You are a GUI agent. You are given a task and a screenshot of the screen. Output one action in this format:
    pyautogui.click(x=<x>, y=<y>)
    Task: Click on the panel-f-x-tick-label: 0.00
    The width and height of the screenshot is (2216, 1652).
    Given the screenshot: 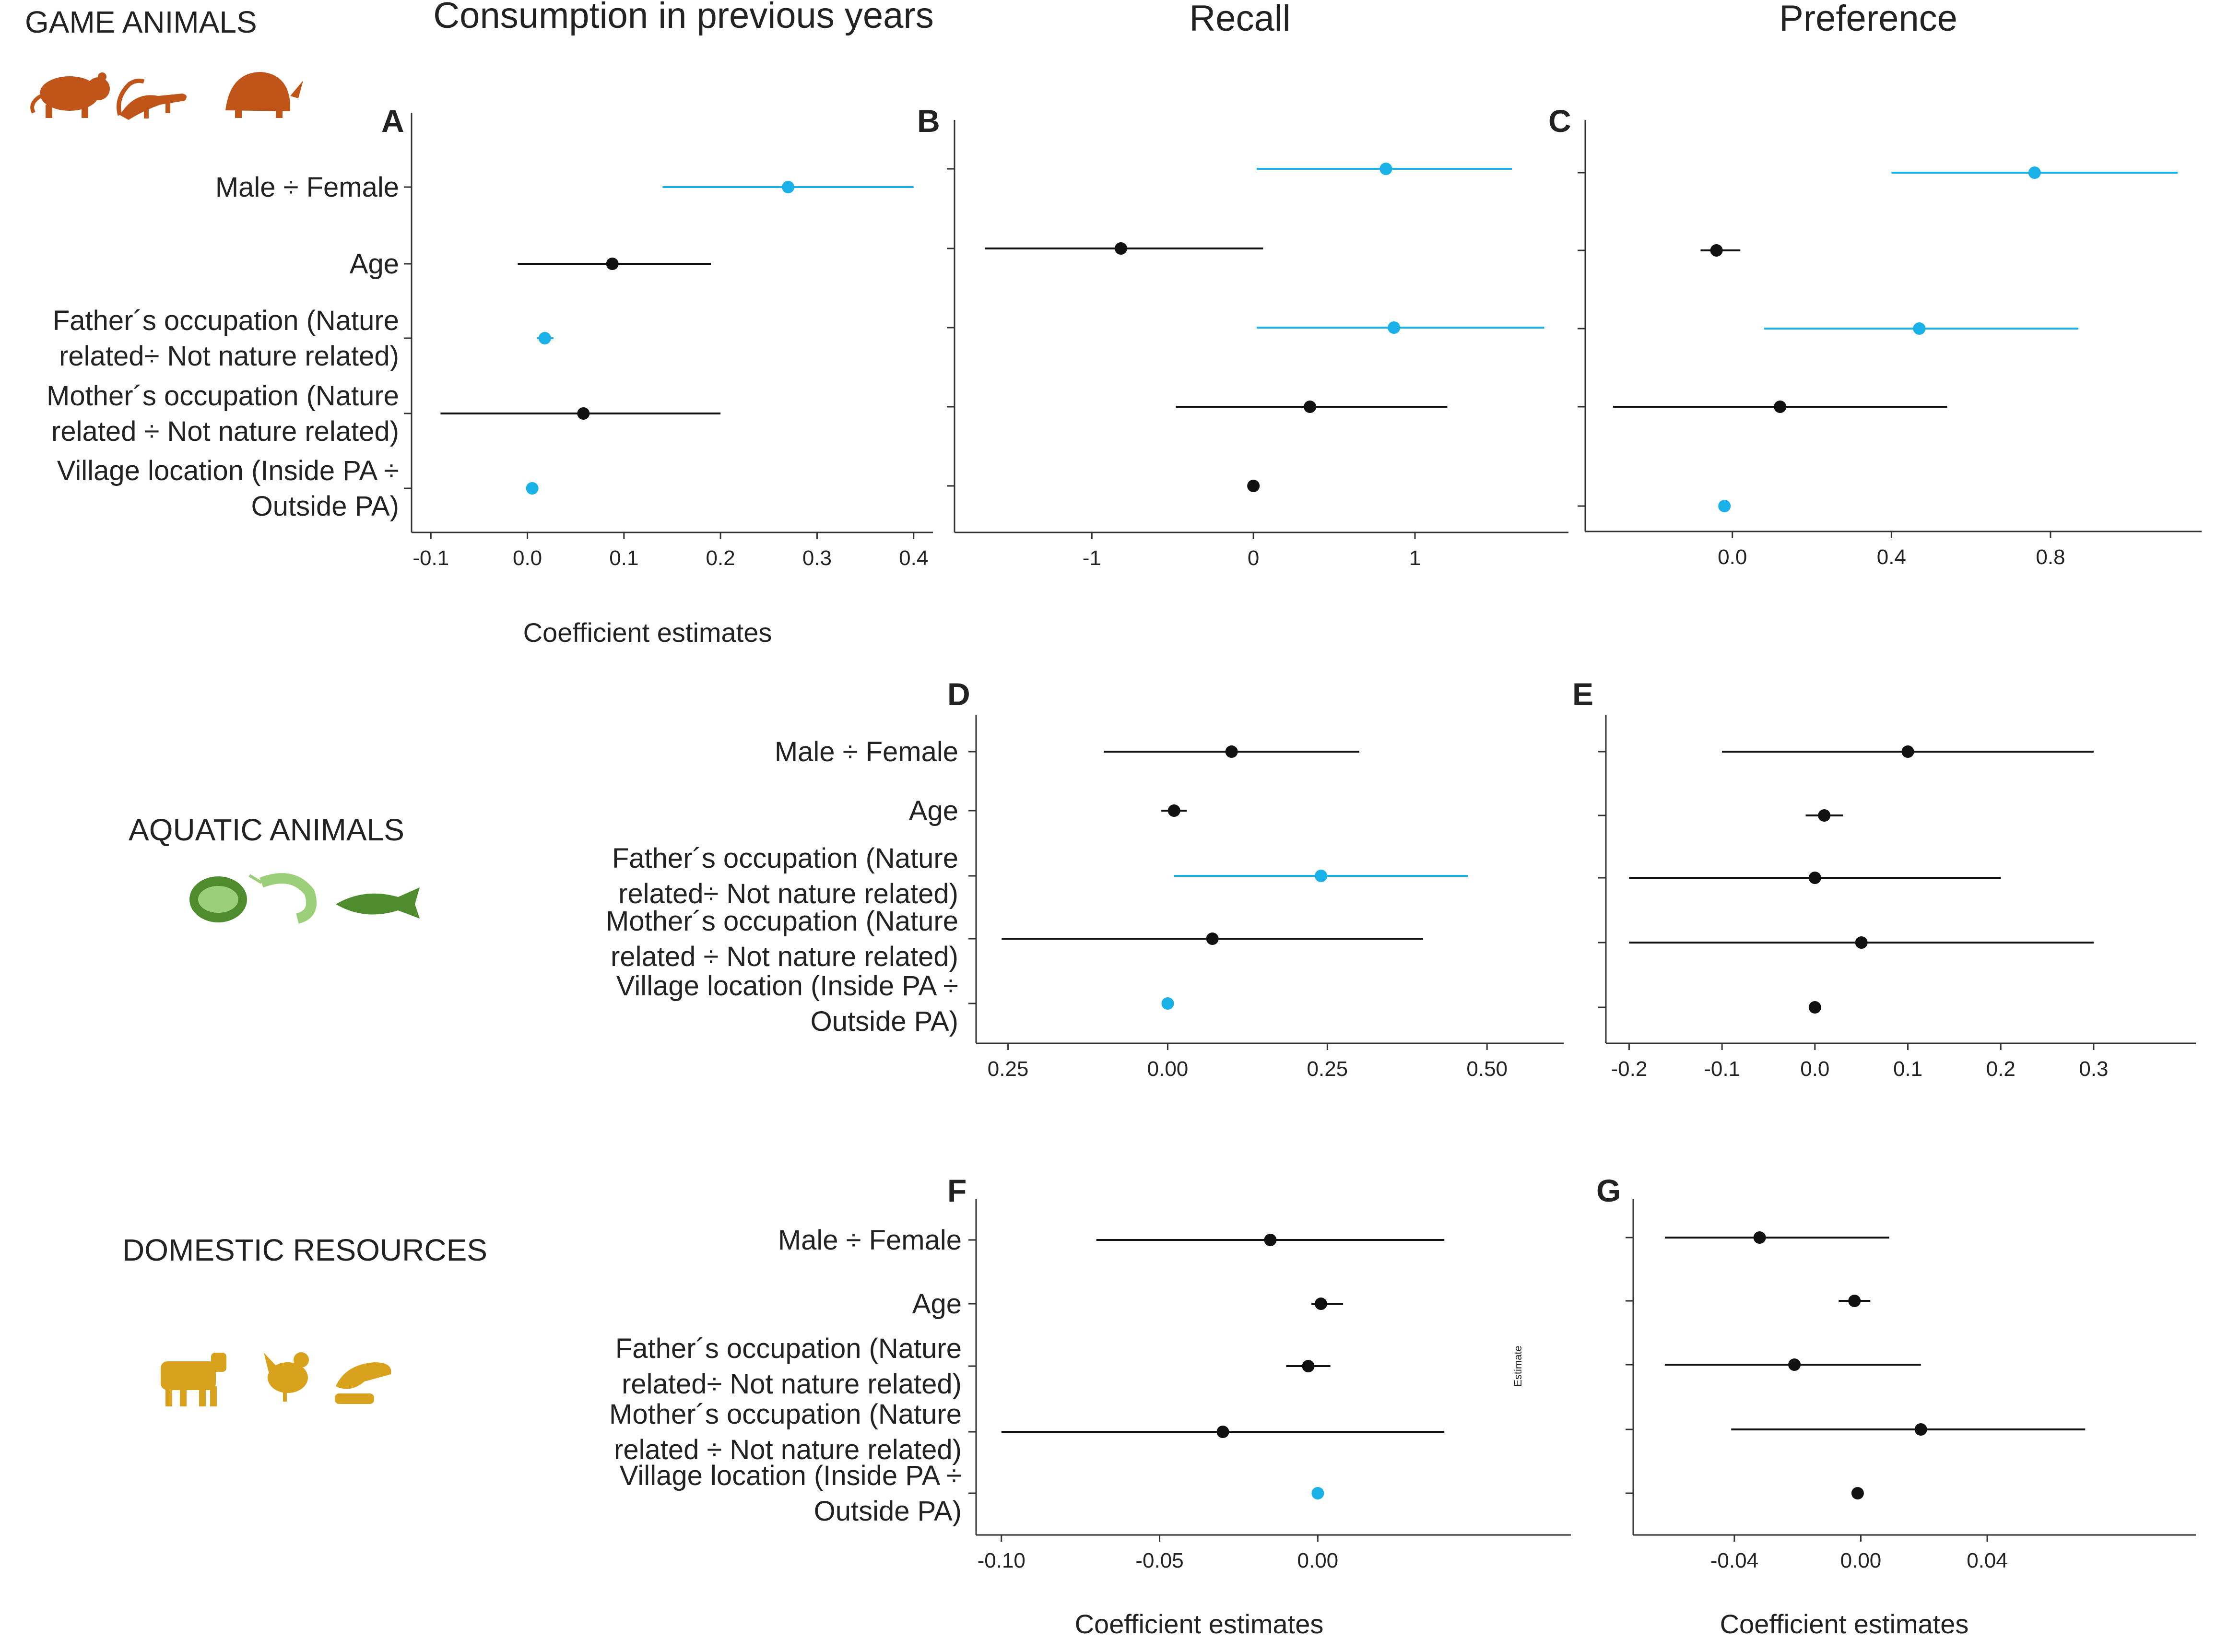 What is the action you would take?
    pyautogui.click(x=1318, y=1561)
    